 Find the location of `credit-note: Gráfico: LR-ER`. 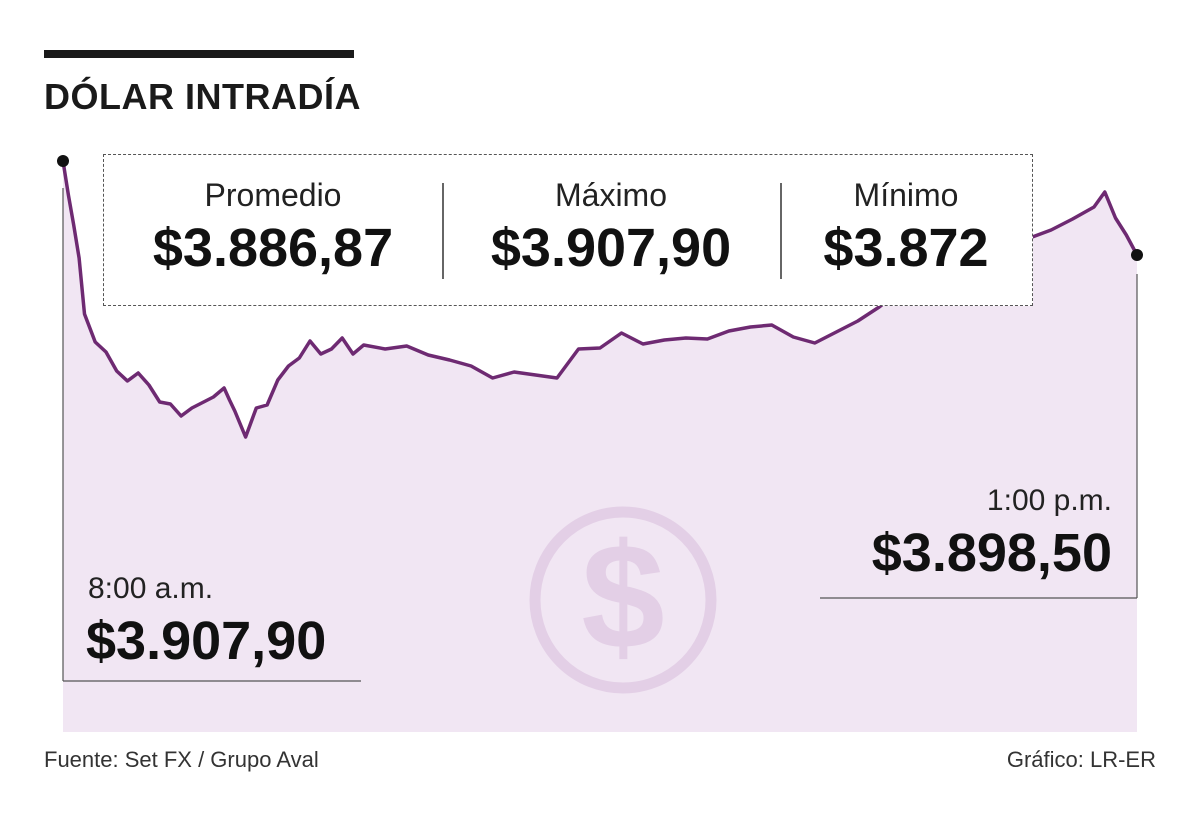

credit-note: Gráfico: LR-ER is located at coordinates (1081, 759).